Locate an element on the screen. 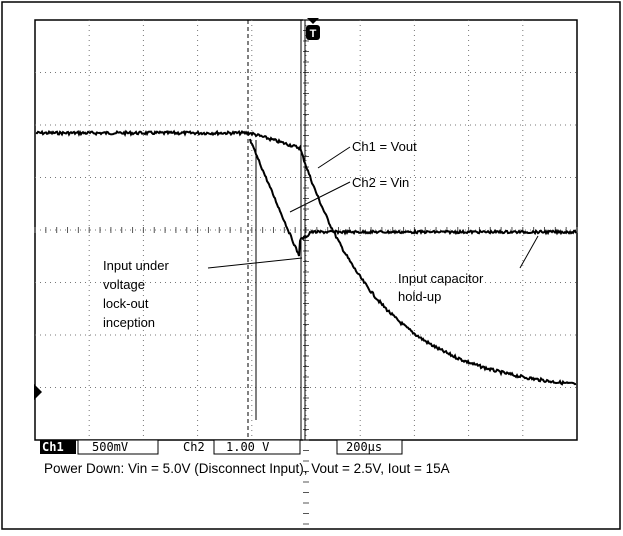  annotation: voltage is located at coordinates (124, 284).